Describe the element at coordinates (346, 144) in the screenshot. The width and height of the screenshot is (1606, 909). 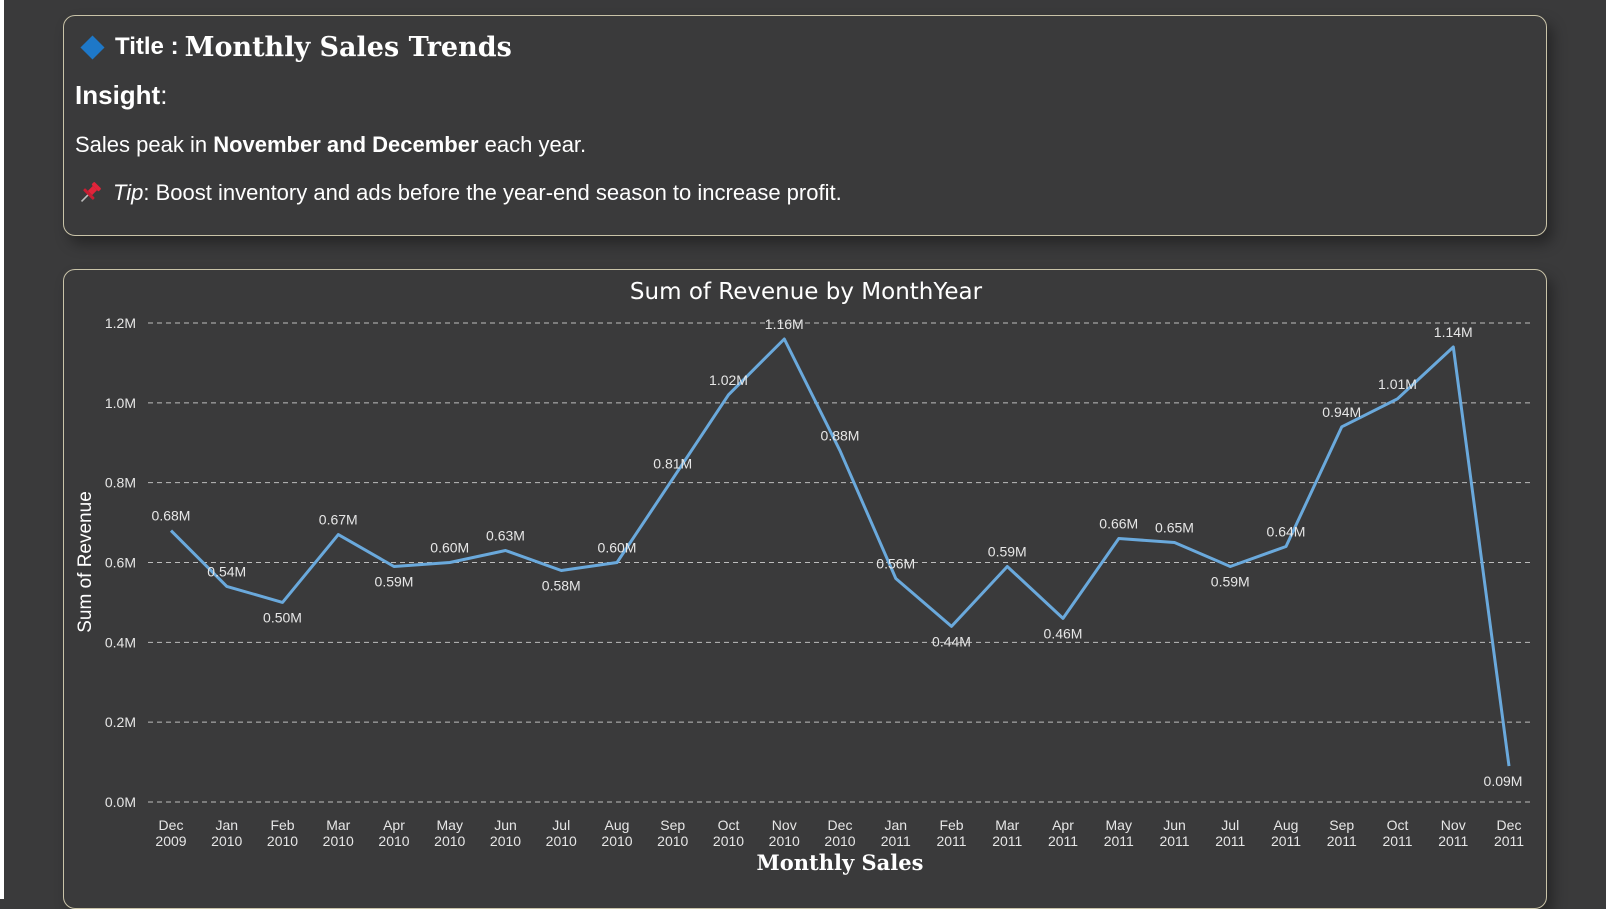
I see `insight-text-bold: November and December` at that location.